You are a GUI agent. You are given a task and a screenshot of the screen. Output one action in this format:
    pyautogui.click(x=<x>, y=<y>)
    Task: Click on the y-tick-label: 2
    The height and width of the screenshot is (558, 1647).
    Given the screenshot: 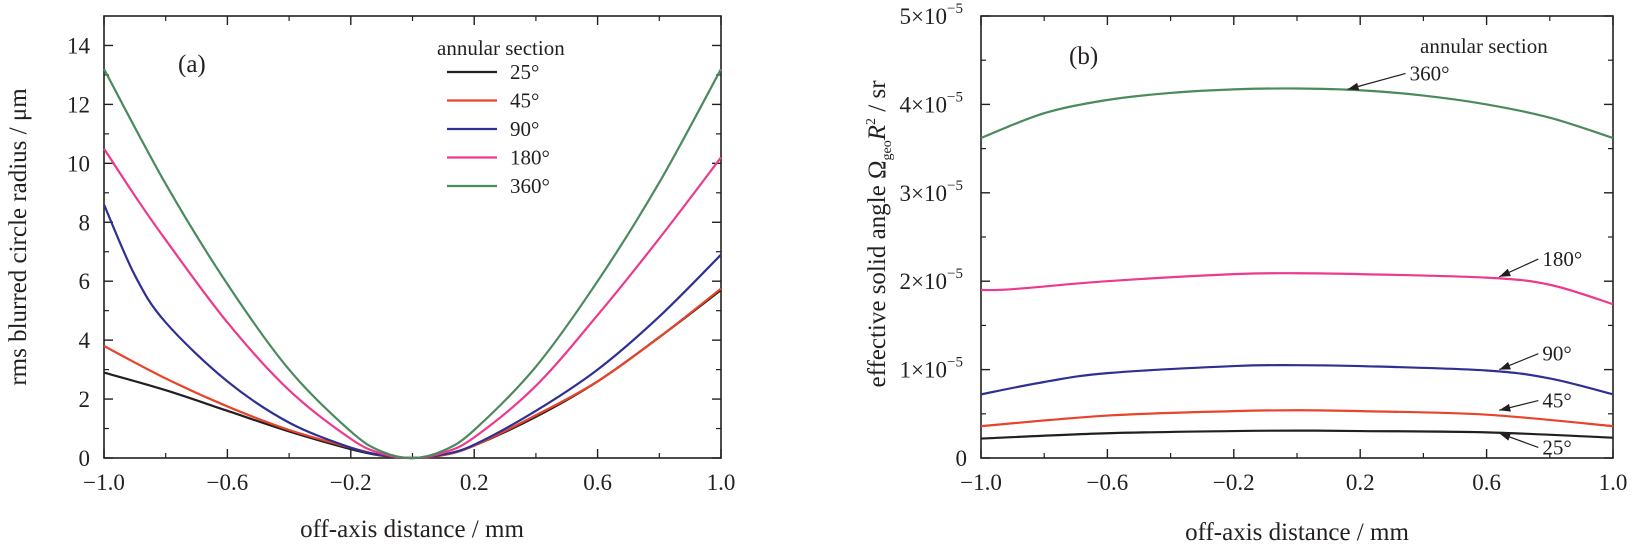 What is the action you would take?
    pyautogui.click(x=85, y=399)
    